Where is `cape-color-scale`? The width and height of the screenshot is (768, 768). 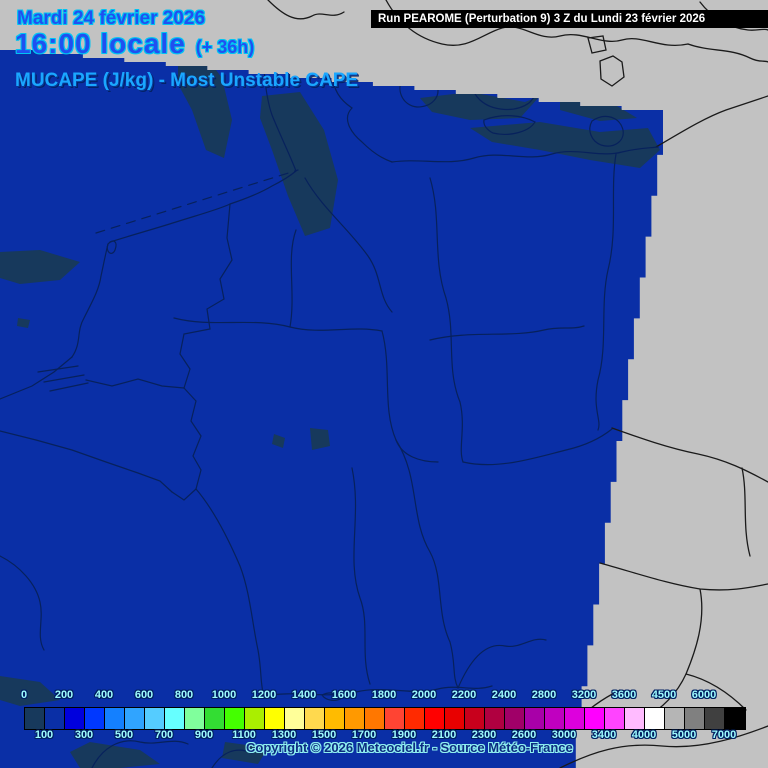 cape-color-scale is located at coordinates (385, 718).